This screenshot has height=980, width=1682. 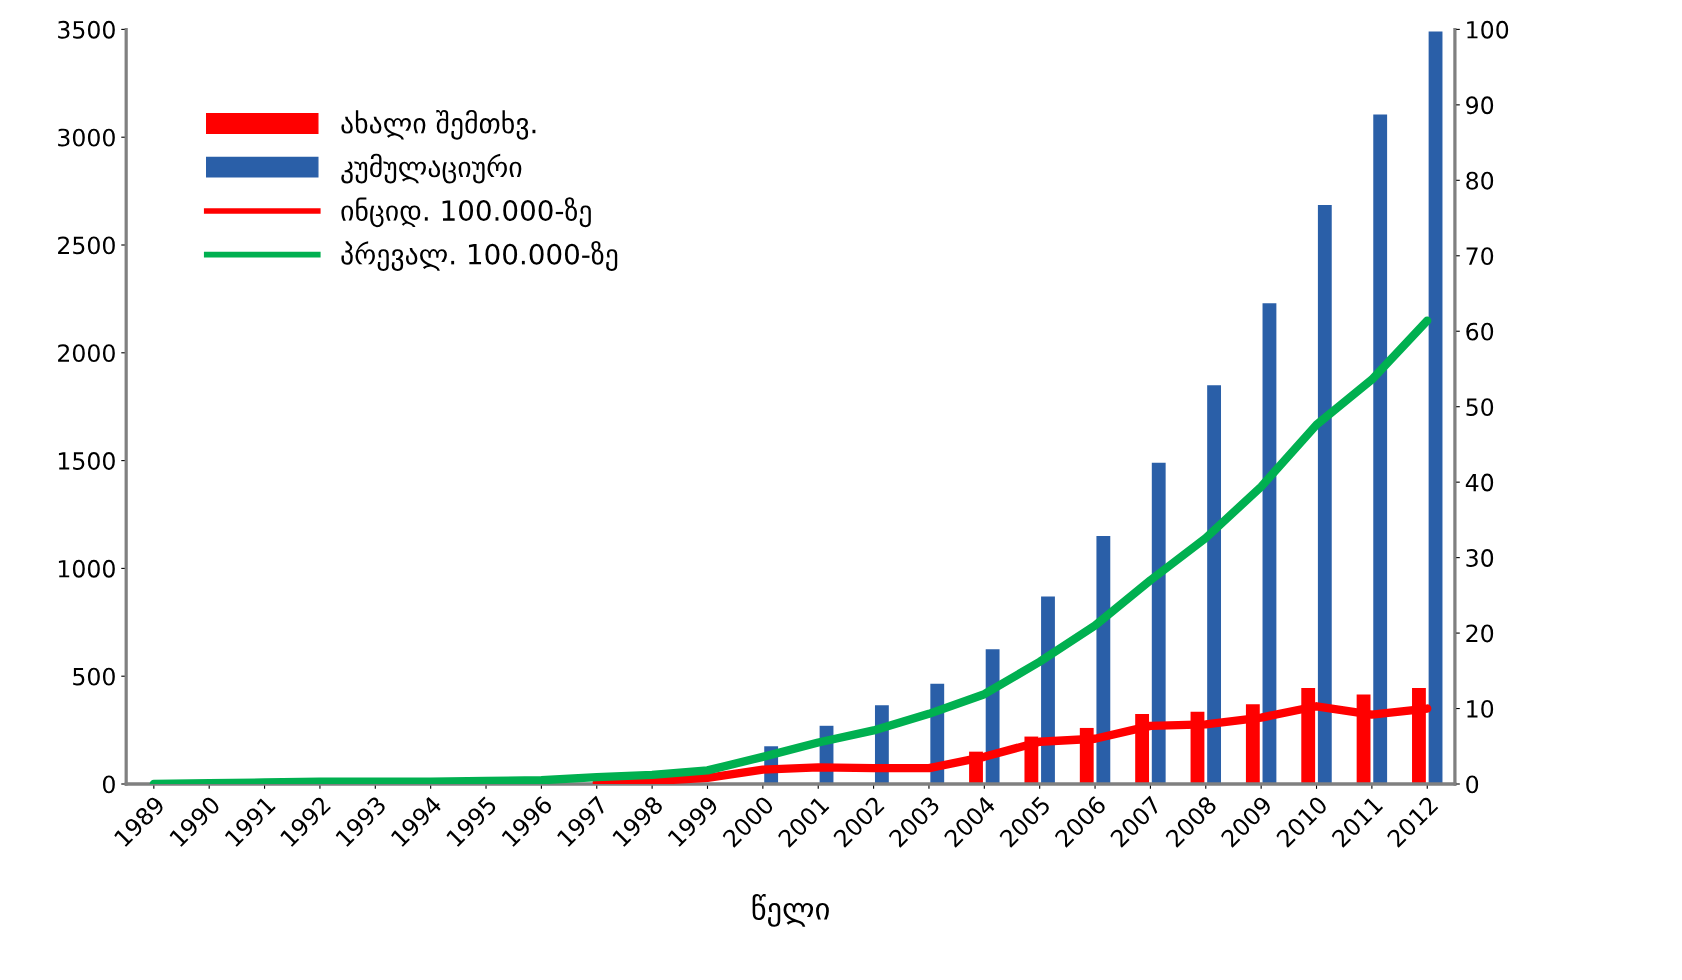 I want to click on y2-tick-label: 70, so click(x=1480, y=256).